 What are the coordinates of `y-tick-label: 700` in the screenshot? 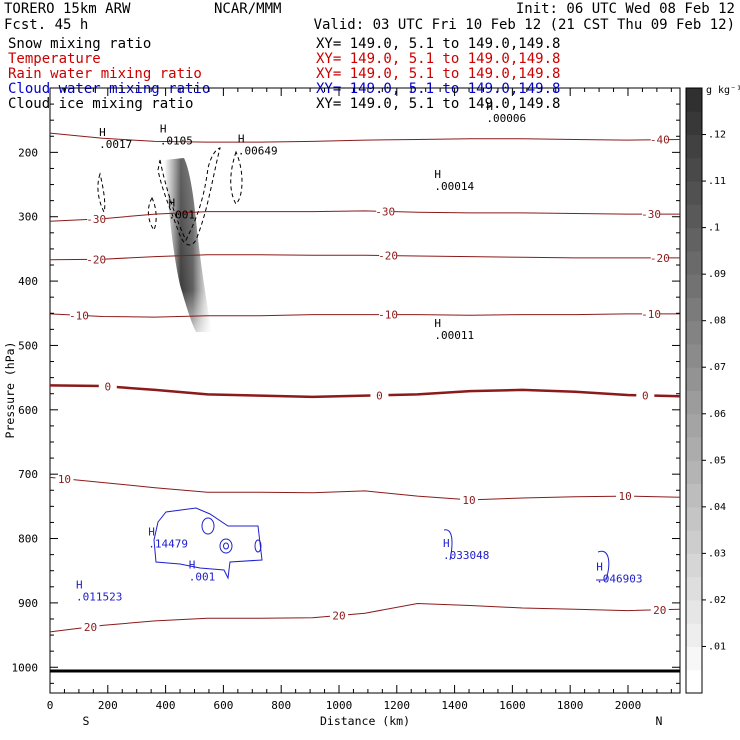 It's located at (28, 474).